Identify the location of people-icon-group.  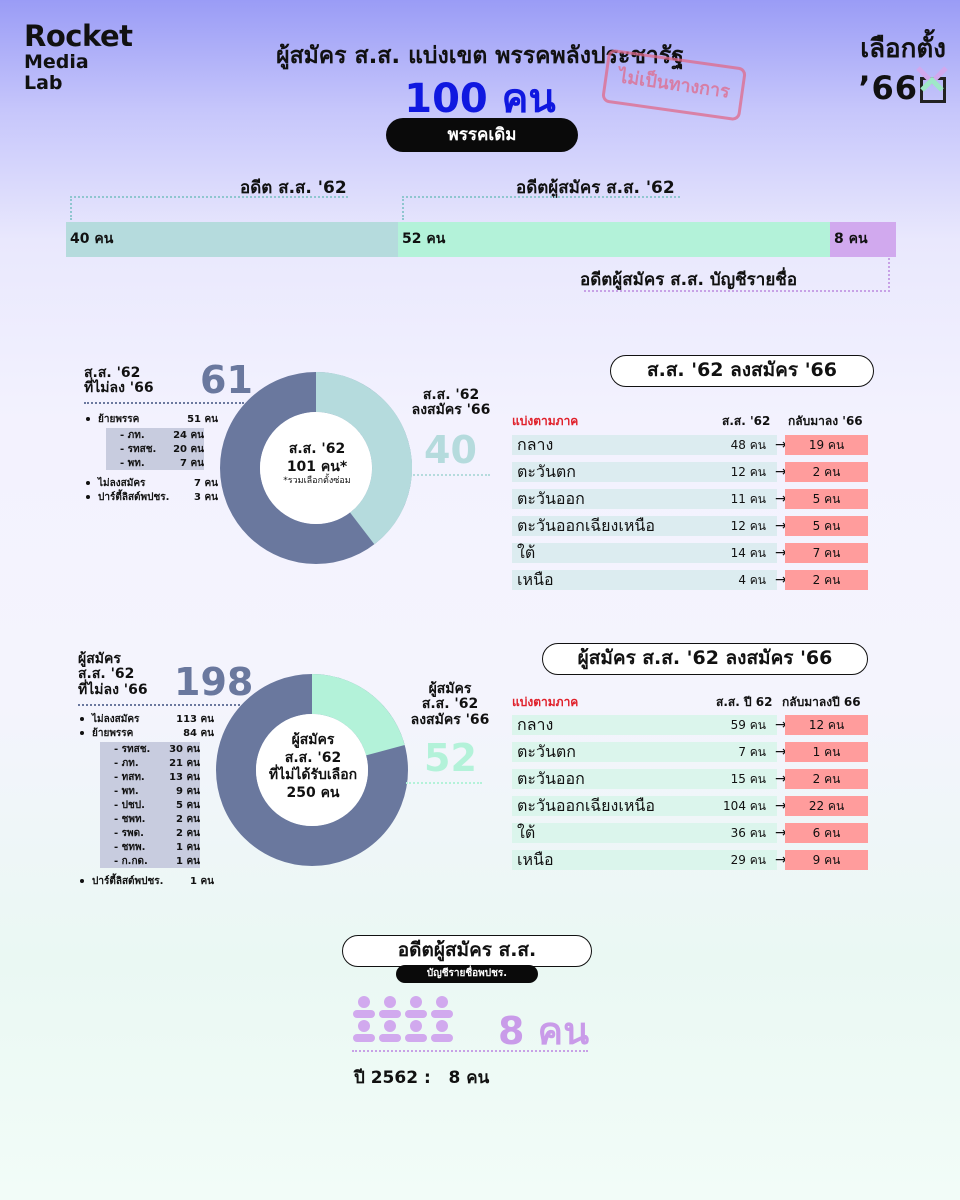
(403, 1019).